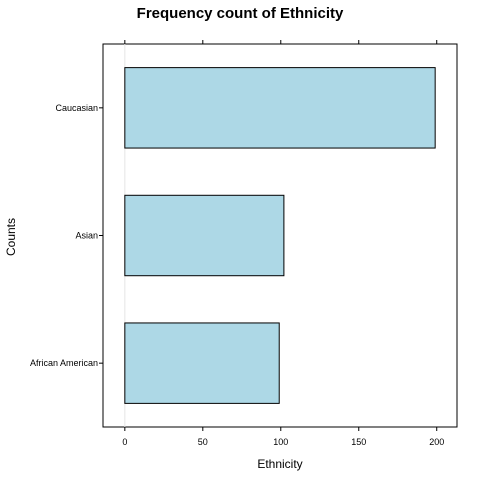  What do you see at coordinates (280, 108) in the screenshot?
I see `bar-caucasian` at bounding box center [280, 108].